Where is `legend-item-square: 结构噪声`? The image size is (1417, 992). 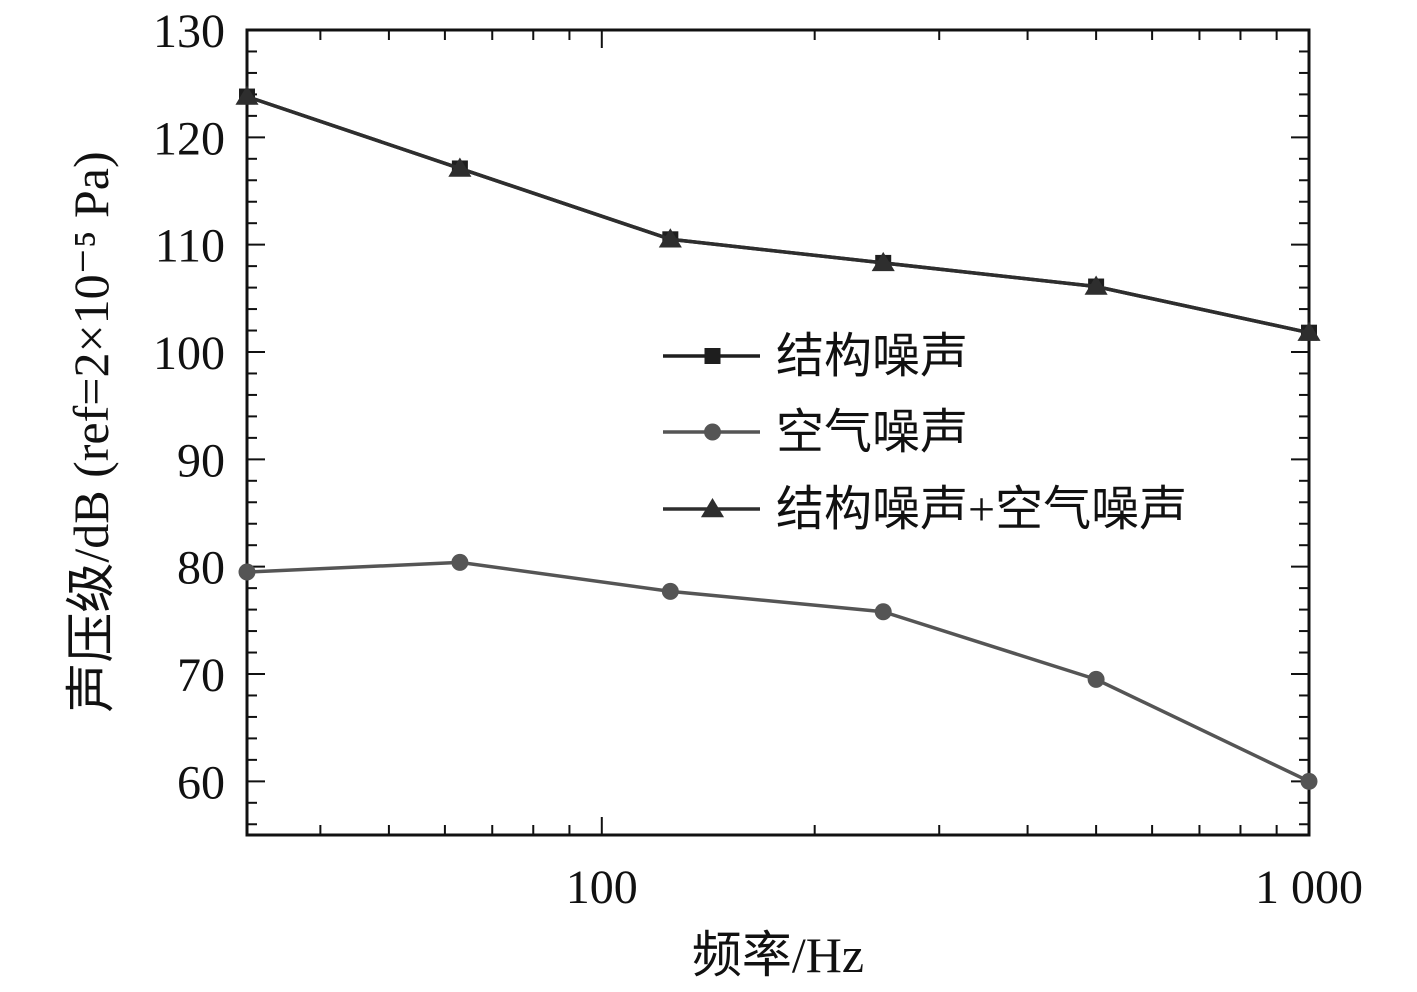
legend-item-square: 结构噪声 is located at coordinates (815, 356).